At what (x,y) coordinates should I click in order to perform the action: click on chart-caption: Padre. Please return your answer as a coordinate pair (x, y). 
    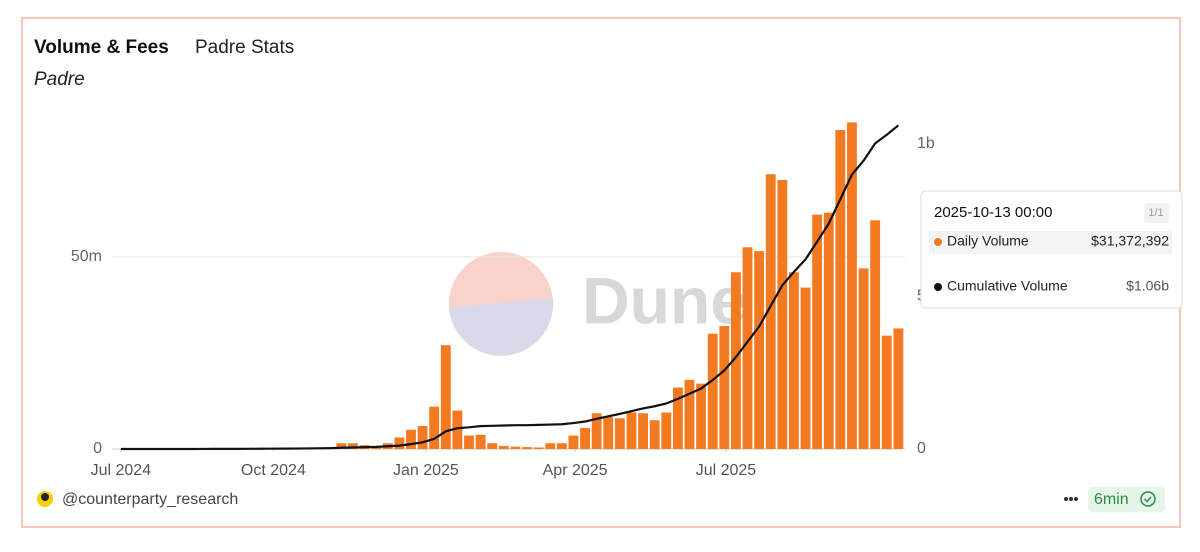
    Looking at the image, I should click on (59, 79).